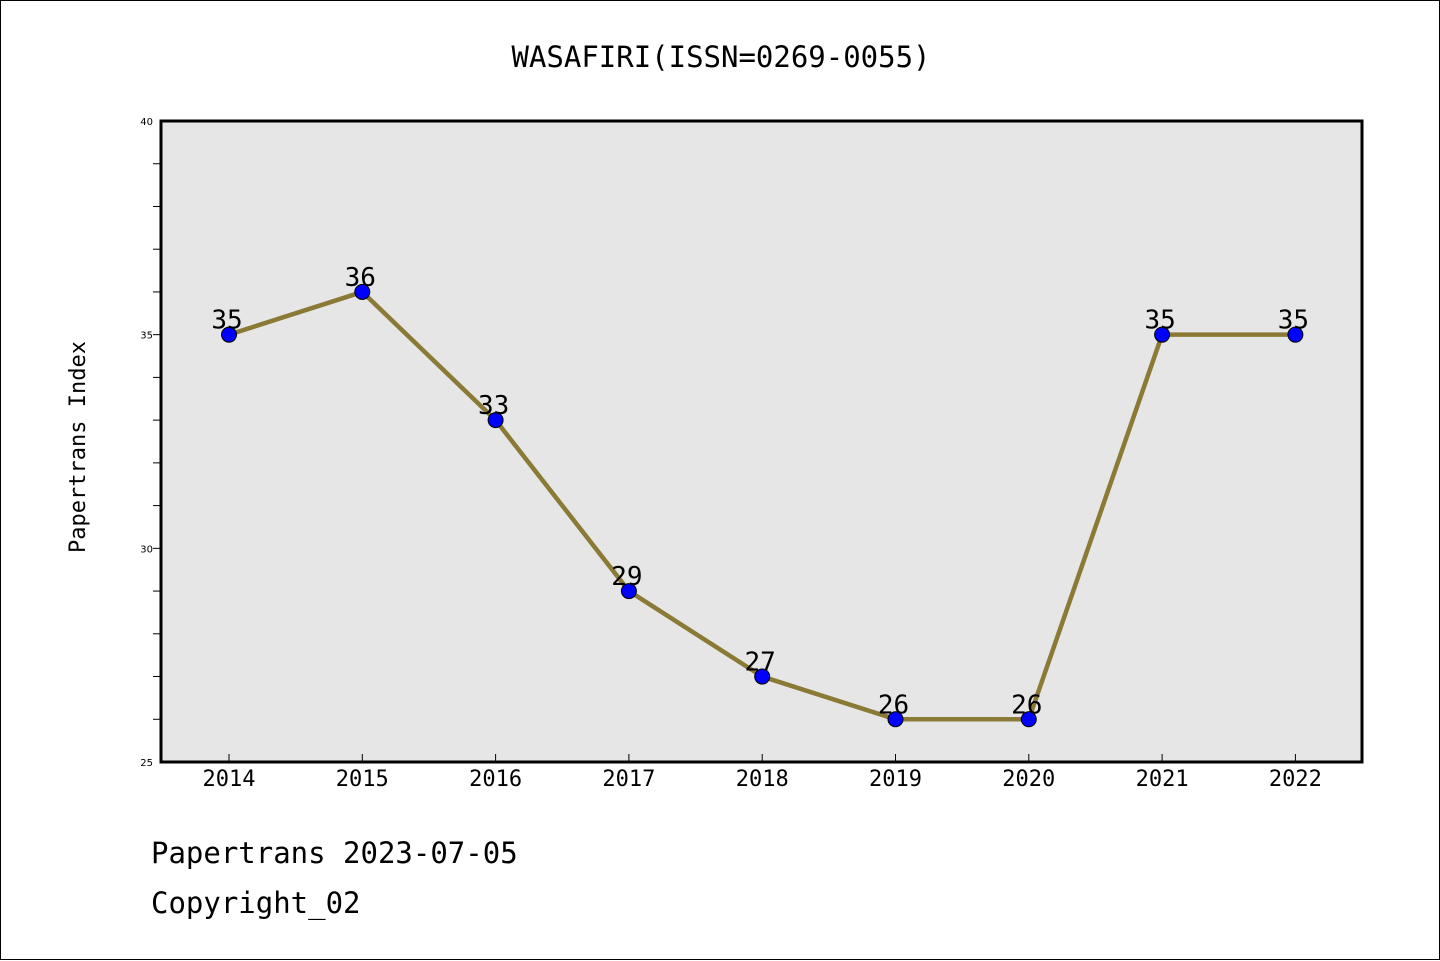 This screenshot has width=1440, height=961. Describe the element at coordinates (1162, 779) in the screenshot. I see `x-tick-label: 2021` at that location.